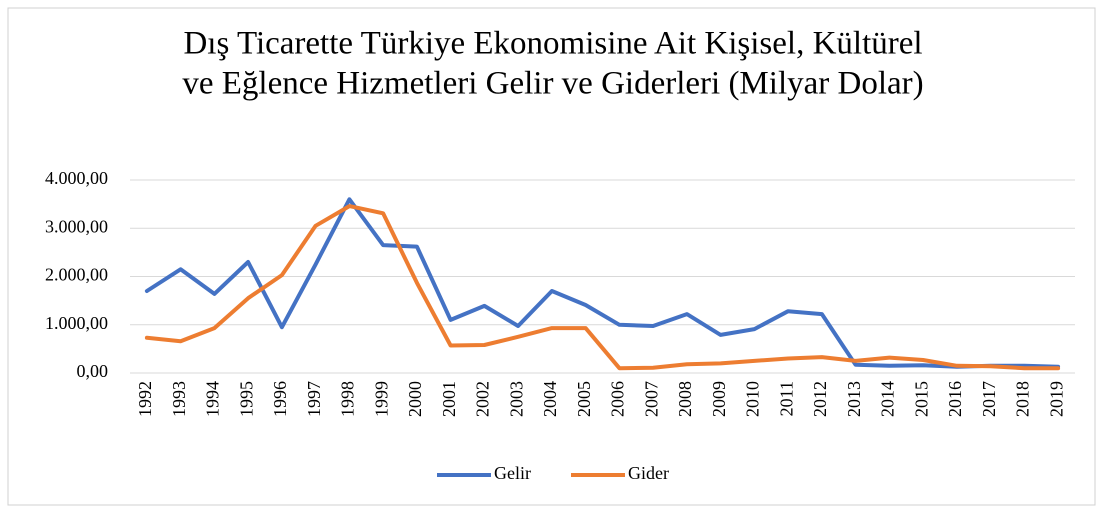 This screenshot has width=1103, height=513. Describe the element at coordinates (280, 399) in the screenshot. I see `x-tick-label: 1996` at that location.